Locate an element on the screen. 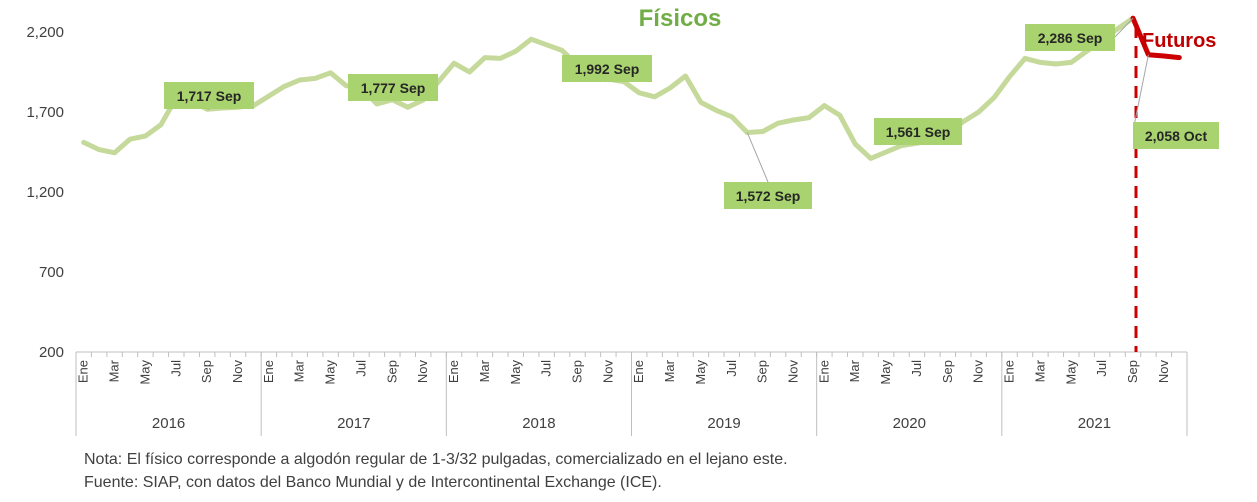  y-tick-label: 1,700 is located at coordinates (45, 112).